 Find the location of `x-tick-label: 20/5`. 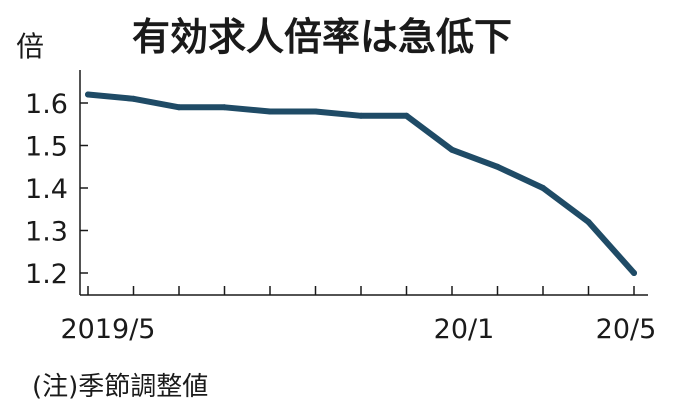

x-tick-label: 20/5 is located at coordinates (626, 329).